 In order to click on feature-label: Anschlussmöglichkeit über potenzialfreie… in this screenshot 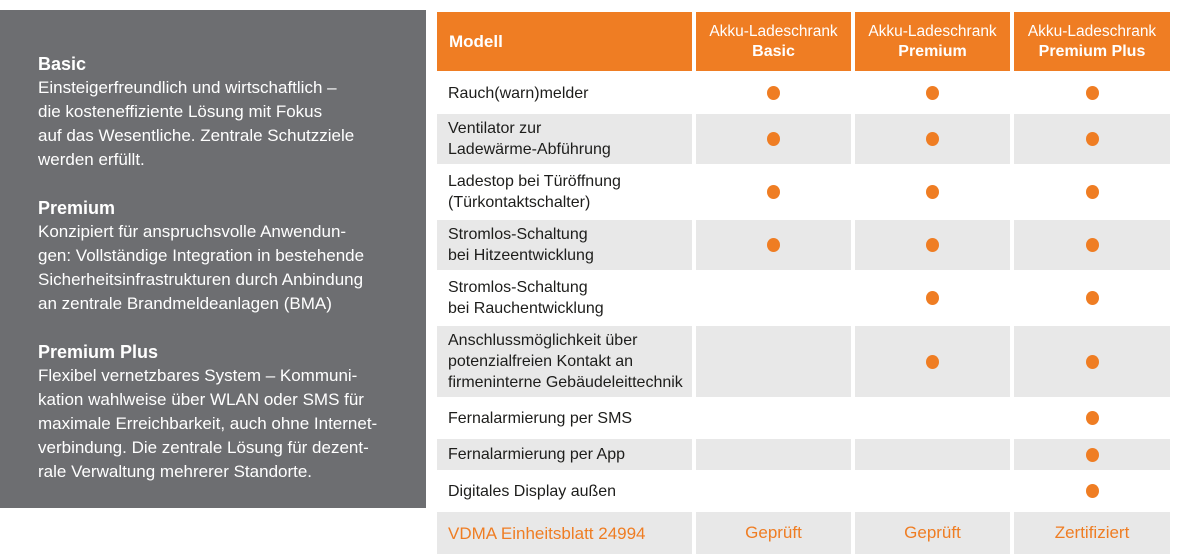, I will do `click(564, 361)`.